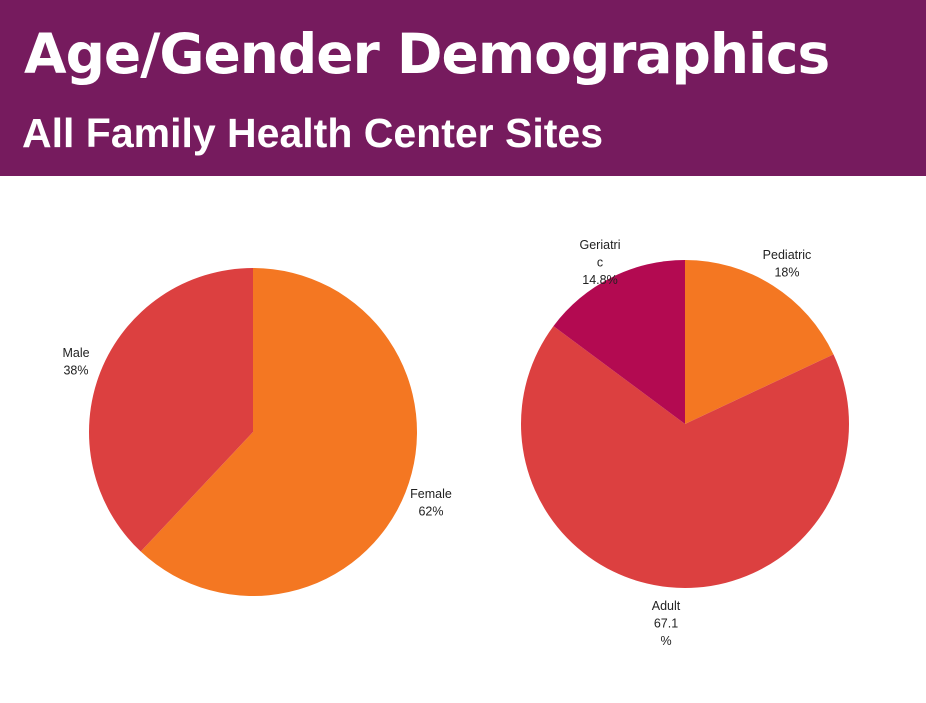  What do you see at coordinates (787, 264) in the screenshot?
I see `pie-label-pediatric: Pediatric 18%` at bounding box center [787, 264].